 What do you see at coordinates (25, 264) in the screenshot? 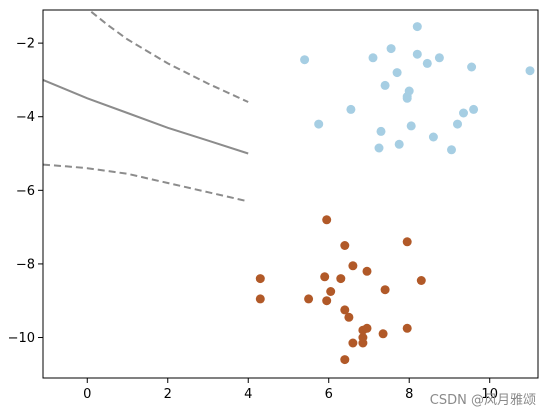
I see `y-tick-label: −8` at bounding box center [25, 264].